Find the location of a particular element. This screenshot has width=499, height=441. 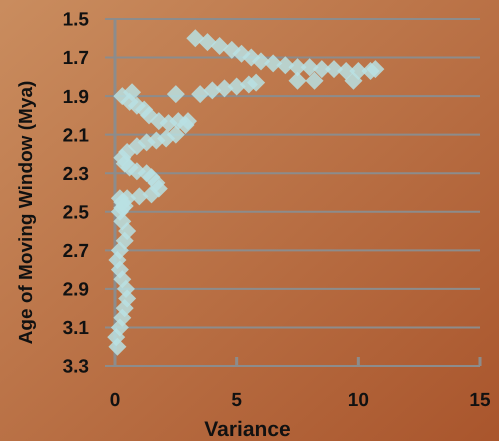

y-tick-label: 2.3 is located at coordinates (75, 174).